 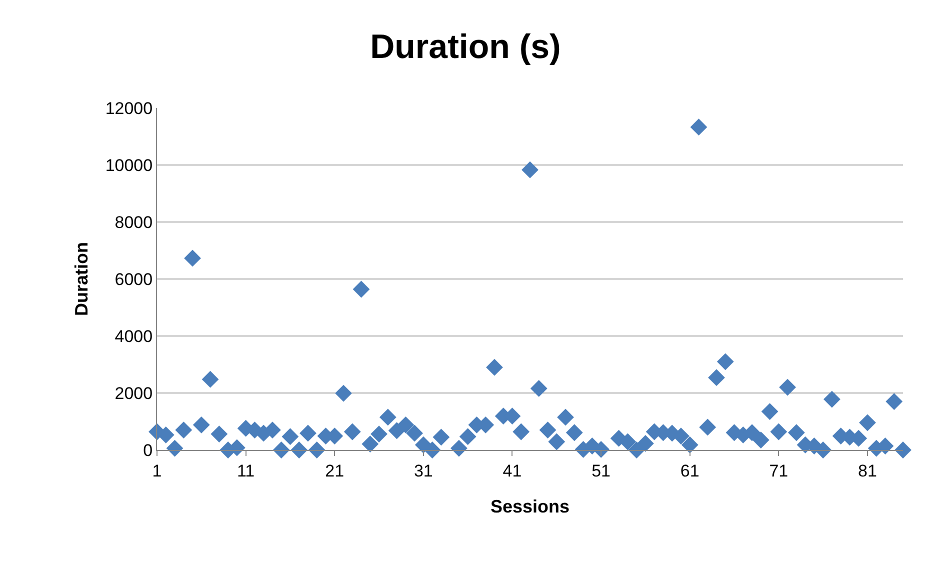 I want to click on y-tick-label: 12000, so click(x=129, y=108).